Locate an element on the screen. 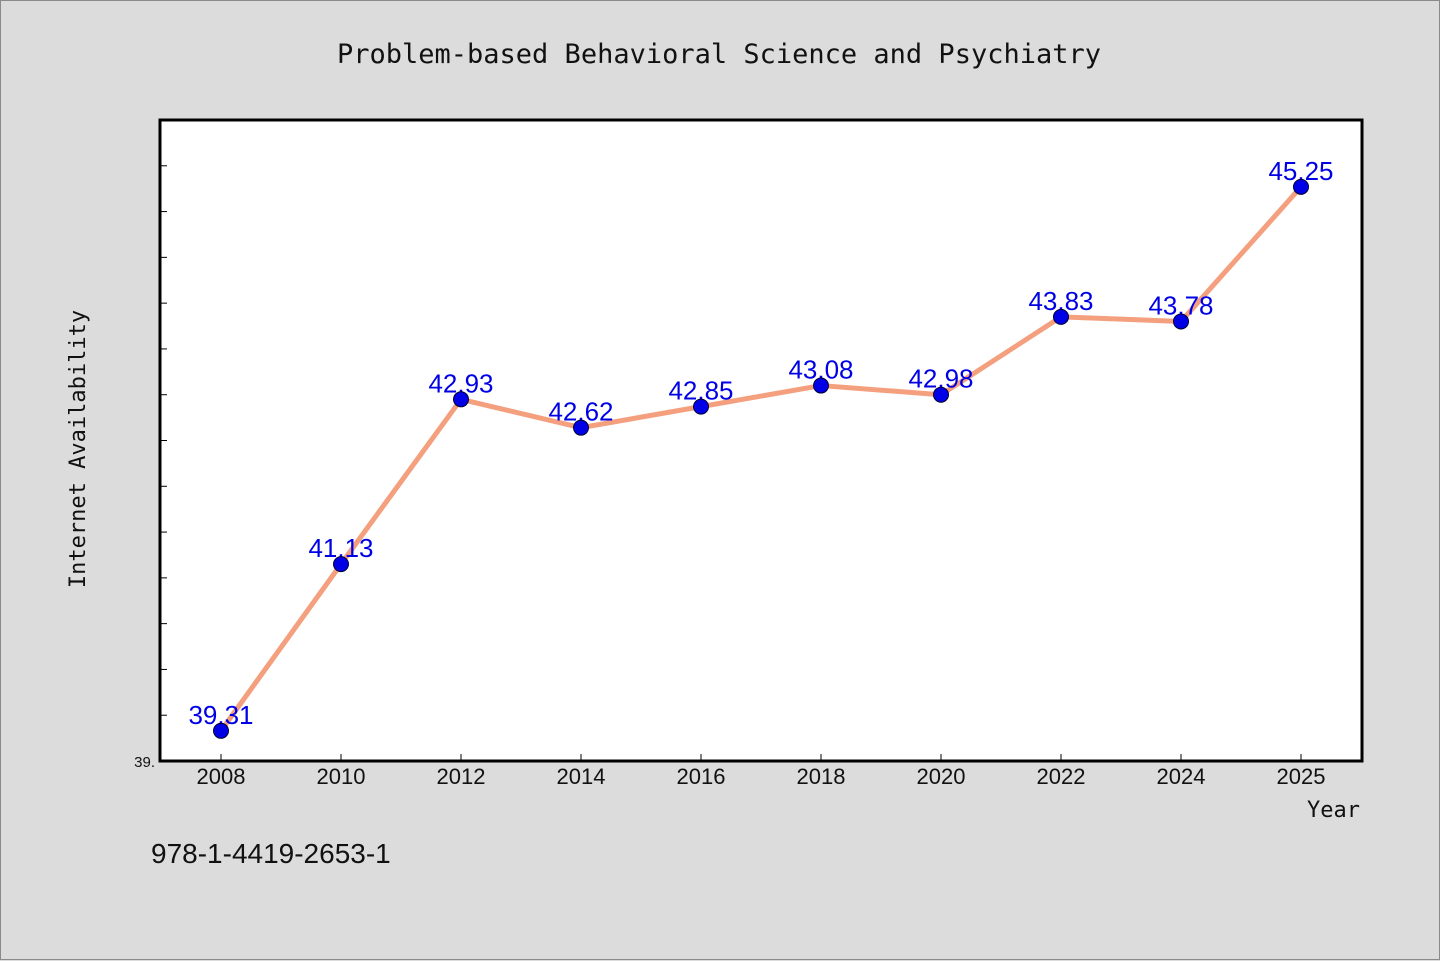 The height and width of the screenshot is (961, 1440). x-tick-label: 2012 is located at coordinates (461, 776).